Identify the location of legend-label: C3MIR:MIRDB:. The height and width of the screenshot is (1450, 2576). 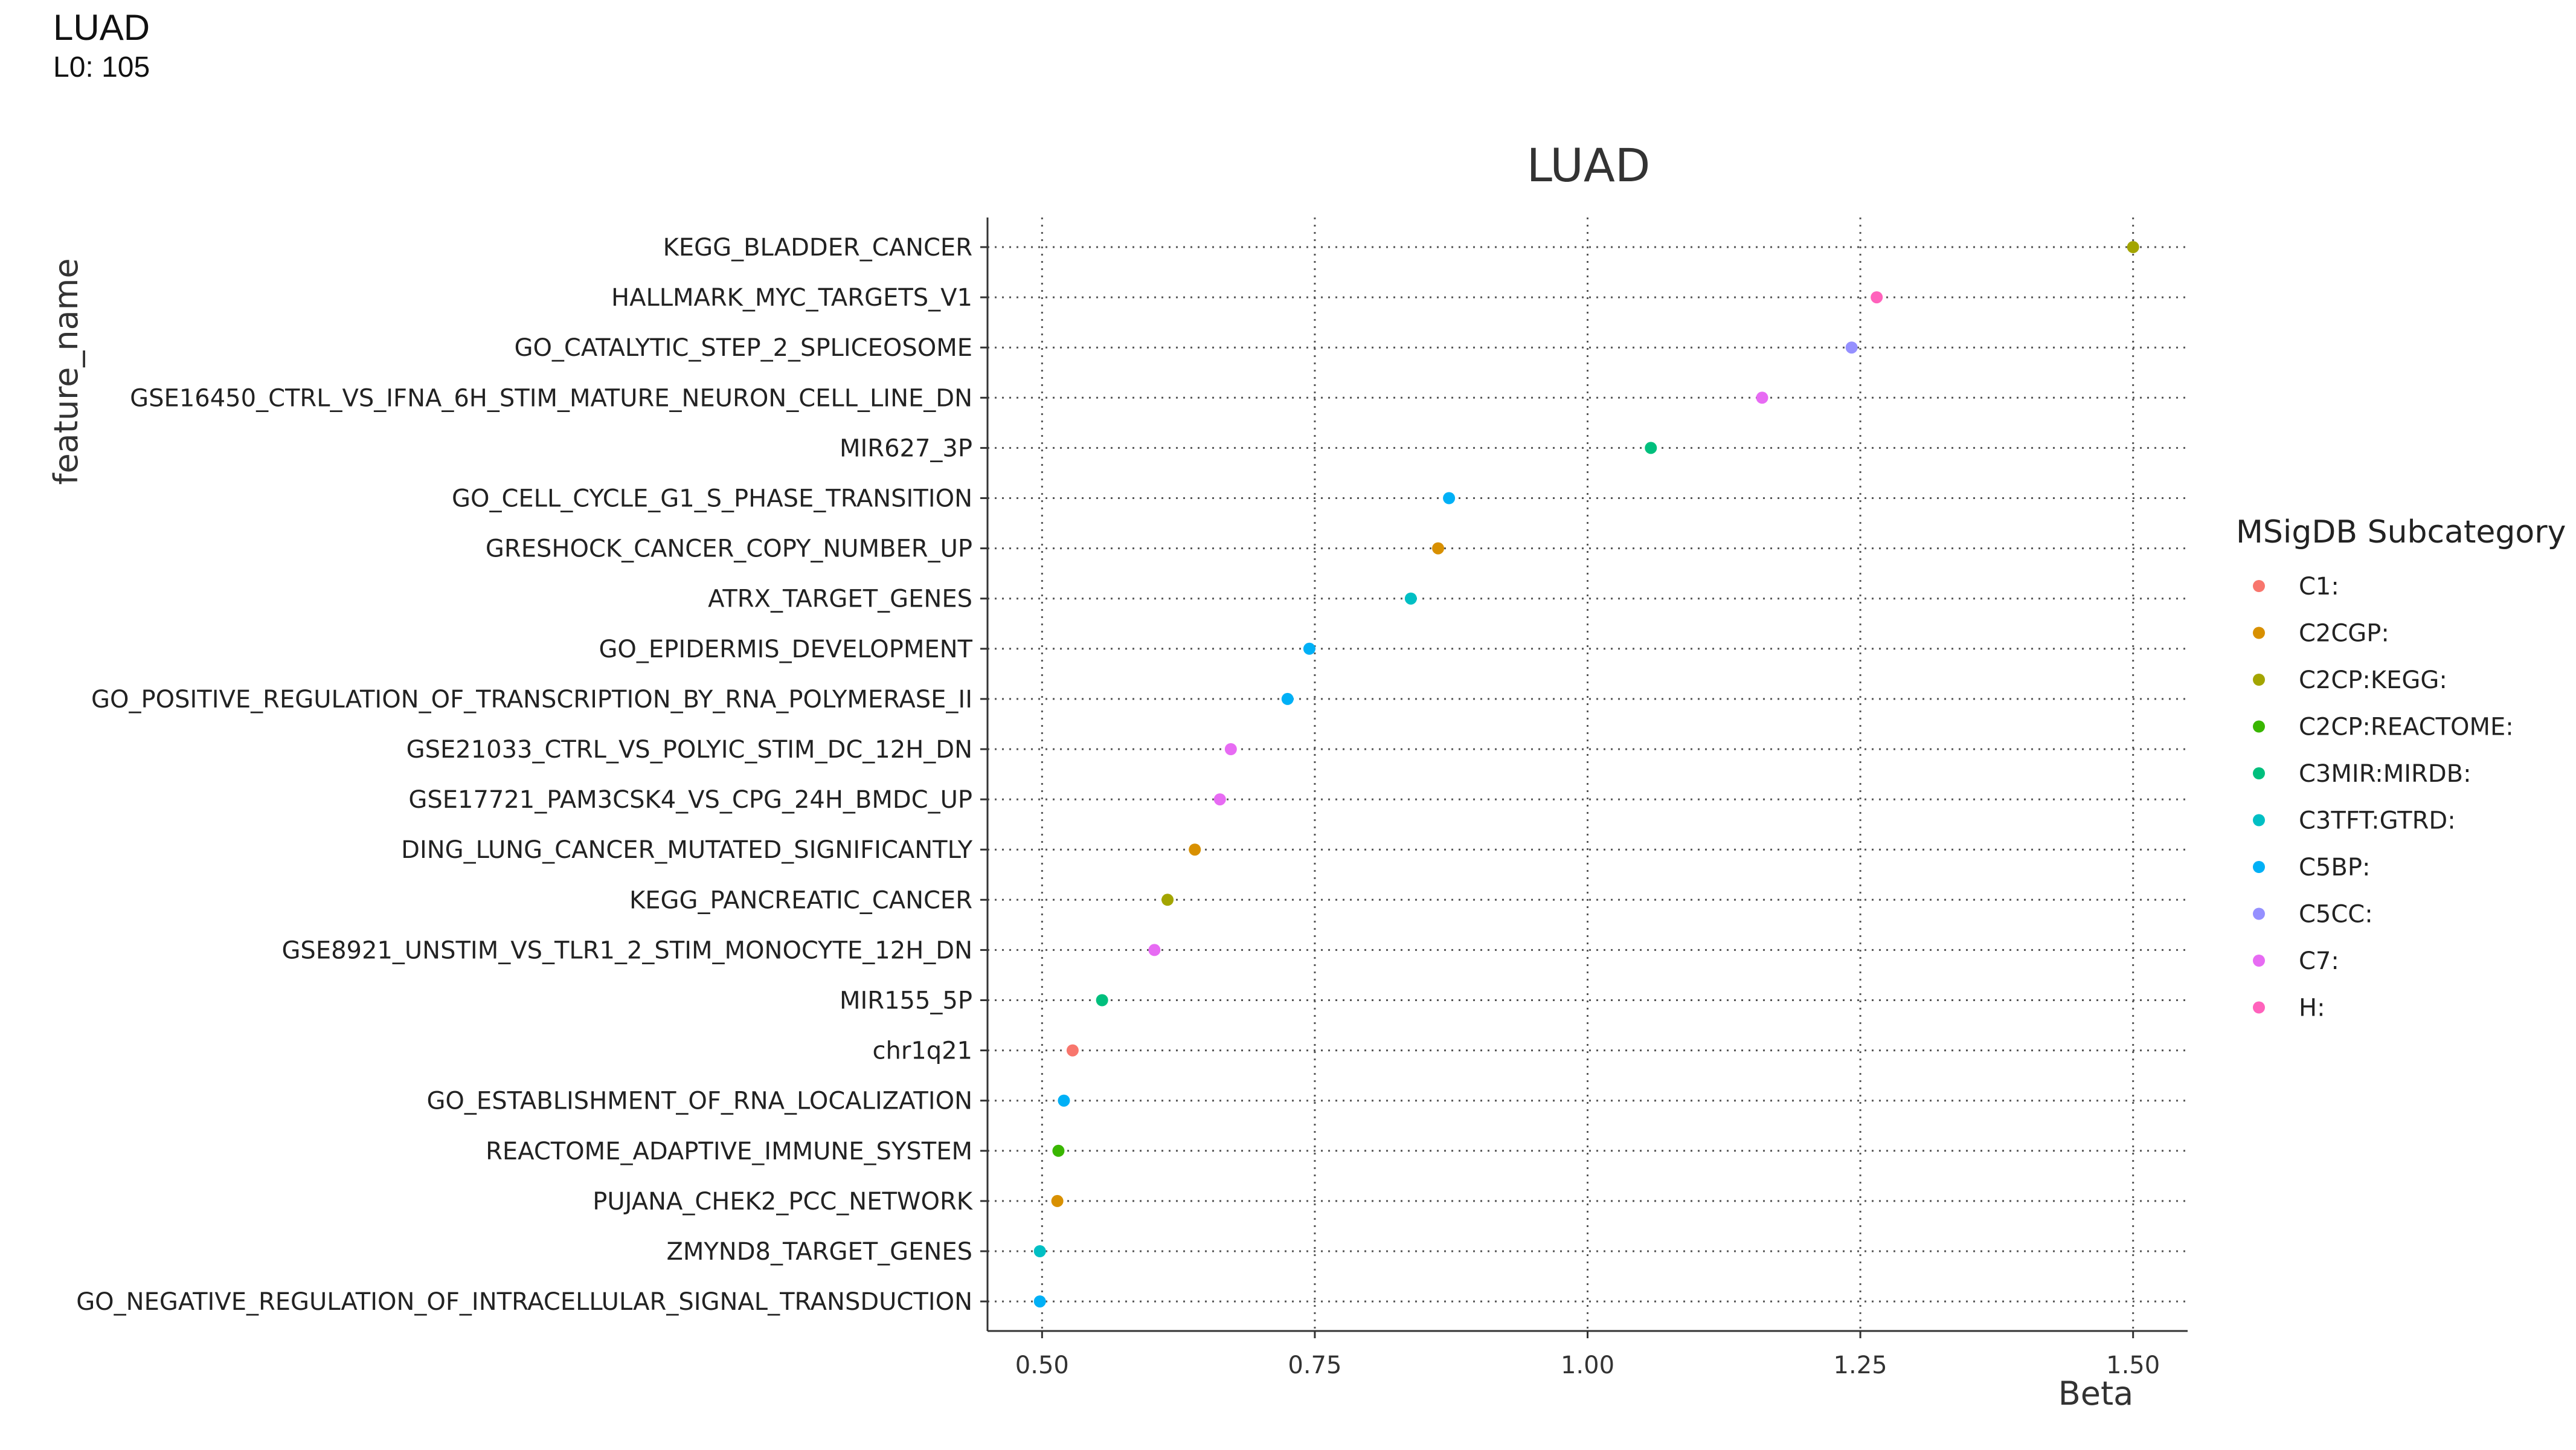
(2385, 774).